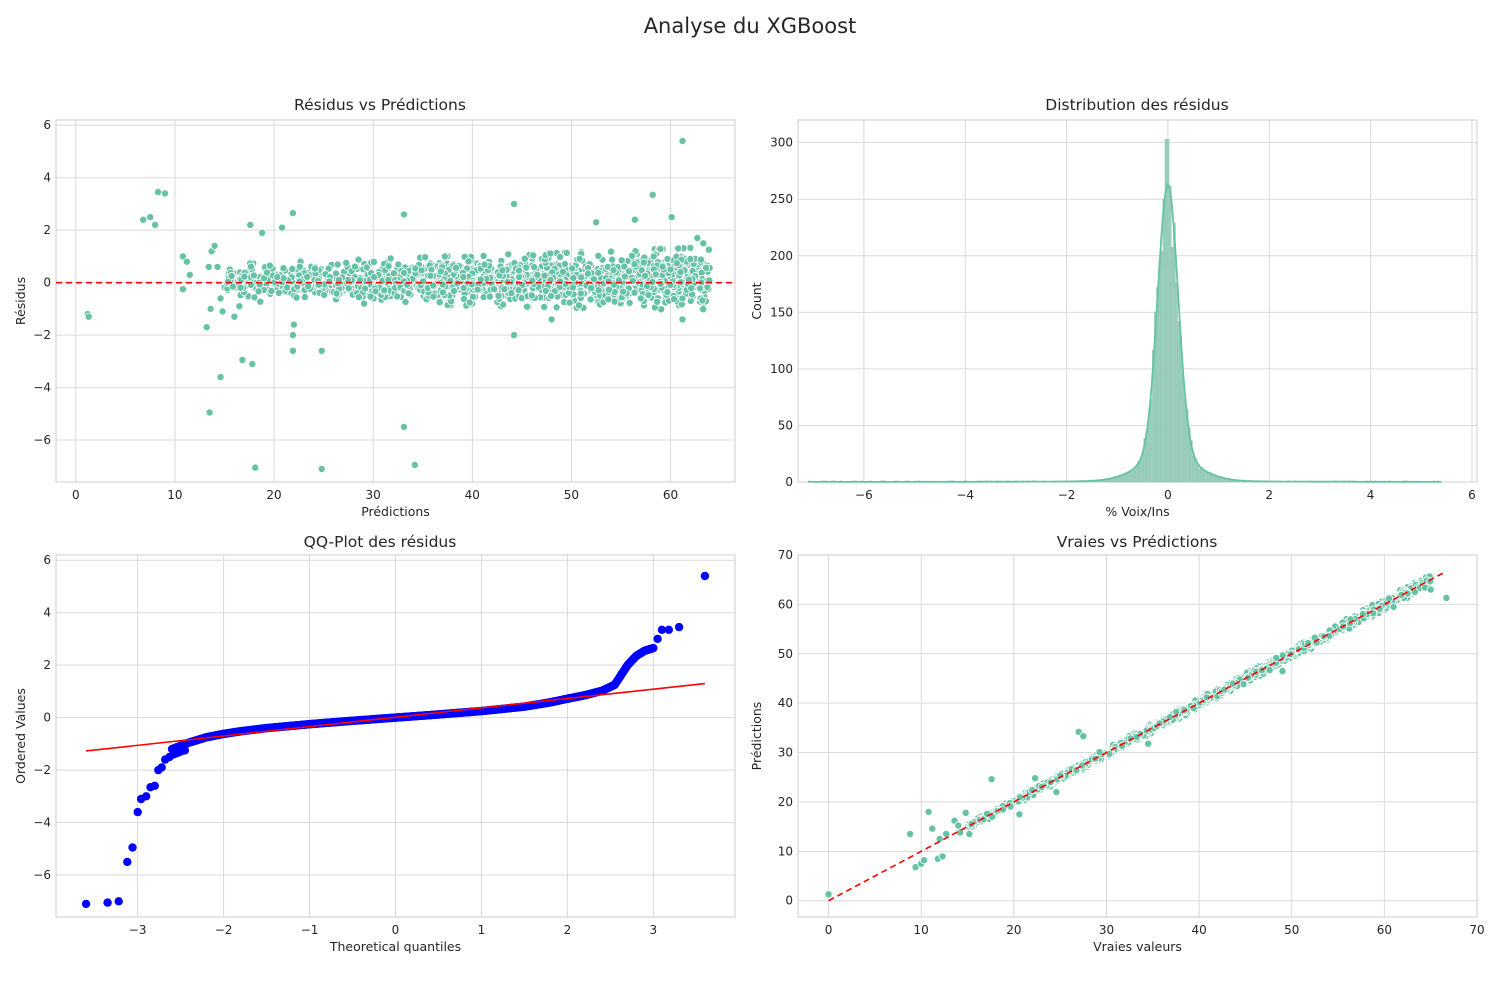 This screenshot has height=1000, width=1500. Describe the element at coordinates (789, 901) in the screenshot. I see `vraies-ytick-label: 0` at that location.